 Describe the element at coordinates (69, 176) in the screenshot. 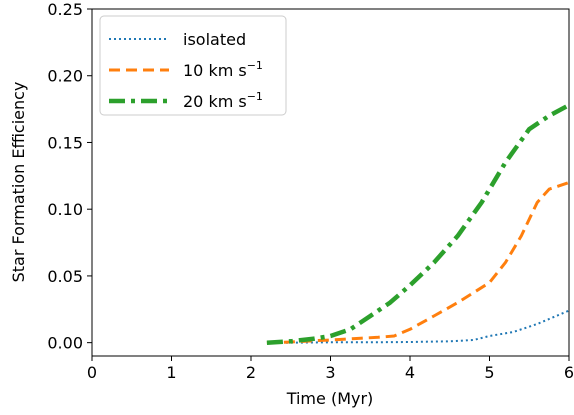

I see `y-axis: 0.00 0.05 0.10 0.15 0.20 0.25` at that location.